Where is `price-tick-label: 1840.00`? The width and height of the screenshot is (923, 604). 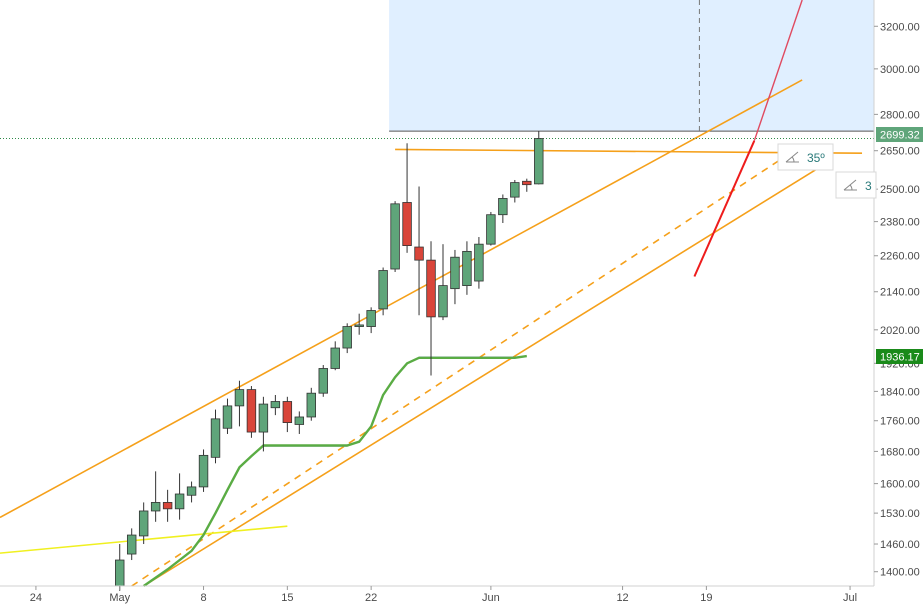
price-tick-label: 1840.00 is located at coordinates (900, 392).